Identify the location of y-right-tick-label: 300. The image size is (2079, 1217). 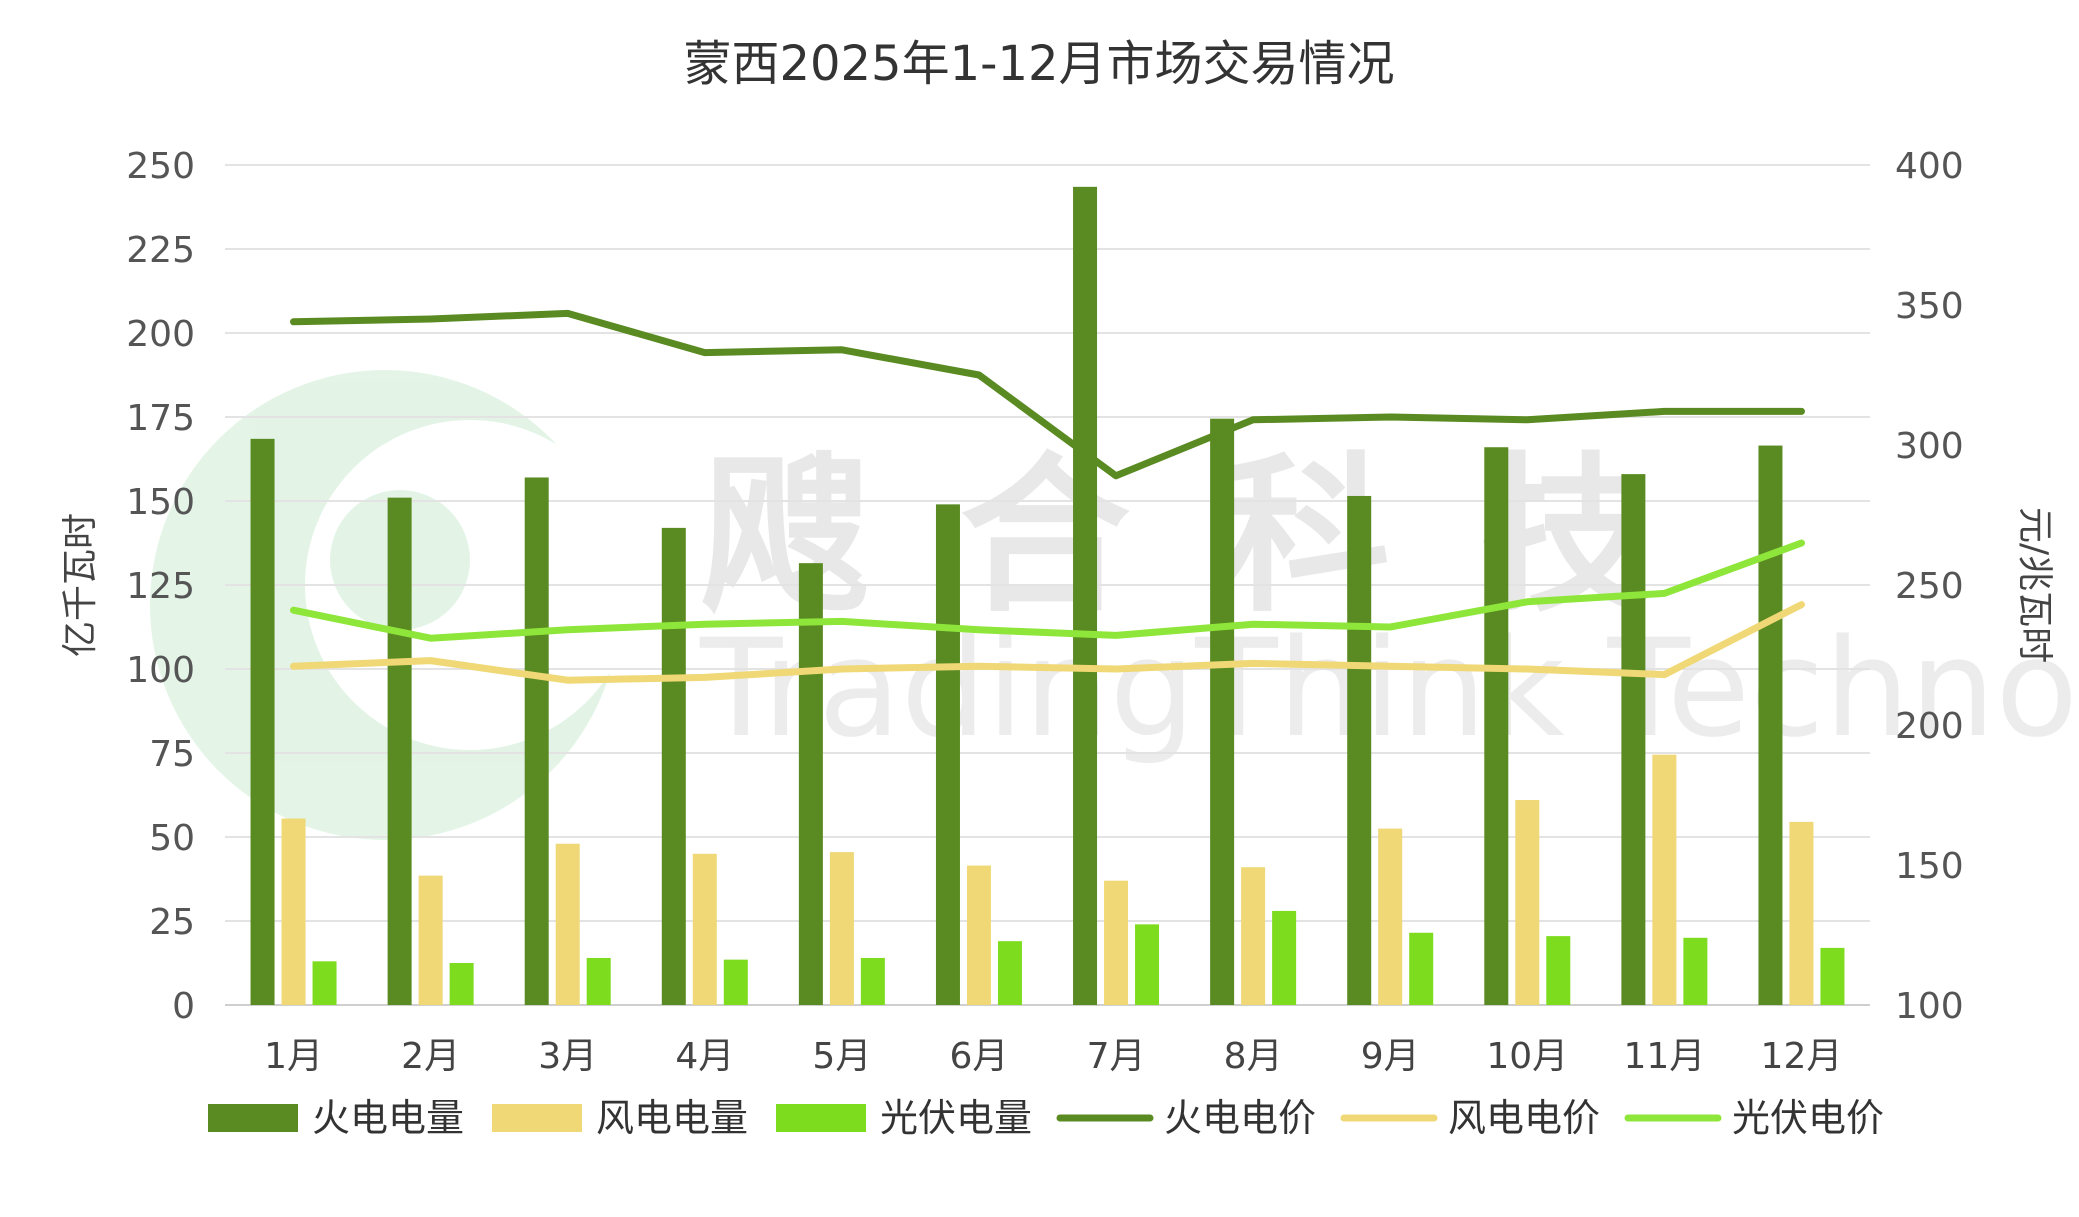
(1929, 446).